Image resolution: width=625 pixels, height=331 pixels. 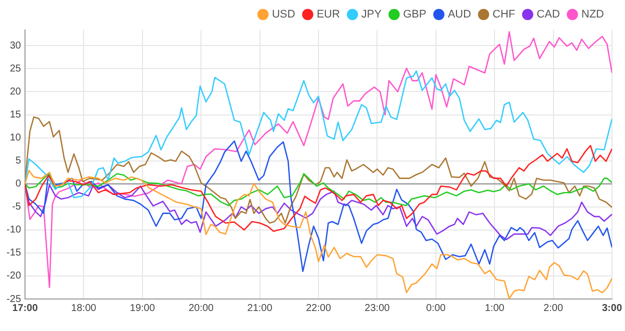 What do you see at coordinates (16, 115) in the screenshot?
I see `y-tick-label: 15` at bounding box center [16, 115].